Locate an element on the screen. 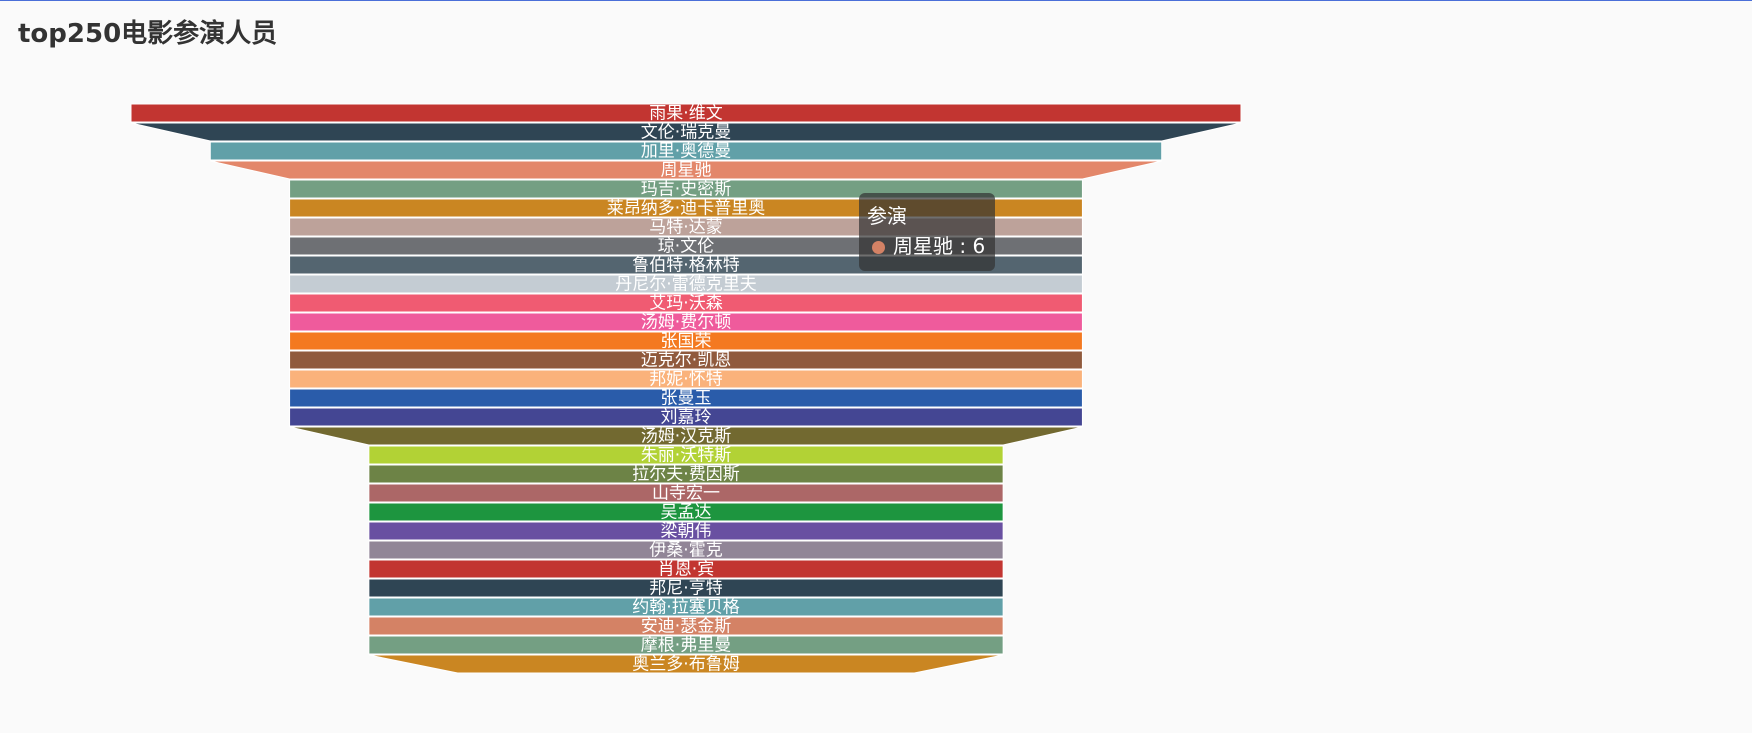  funnel-segment-label: 艾玛·沃森 is located at coordinates (685, 304).